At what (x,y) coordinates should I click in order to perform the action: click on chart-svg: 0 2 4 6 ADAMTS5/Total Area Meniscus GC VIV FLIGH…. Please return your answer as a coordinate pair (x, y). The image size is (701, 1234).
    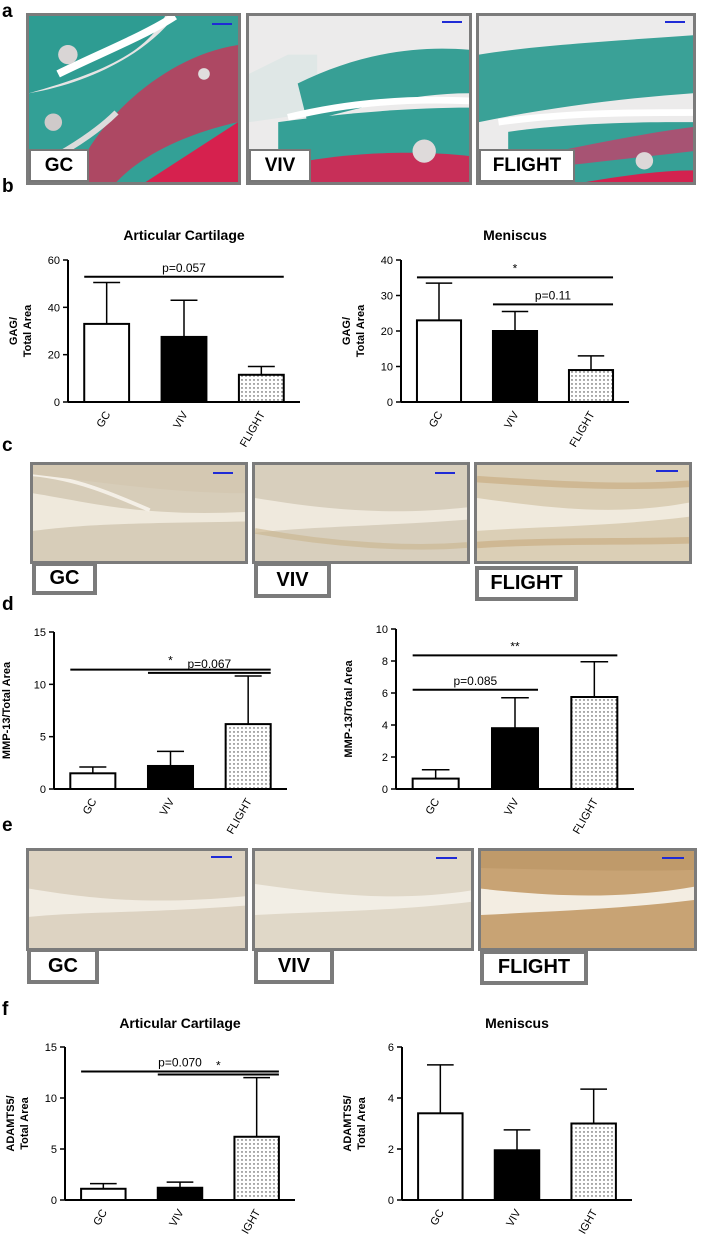
    Looking at the image, I should click on (487, 1124).